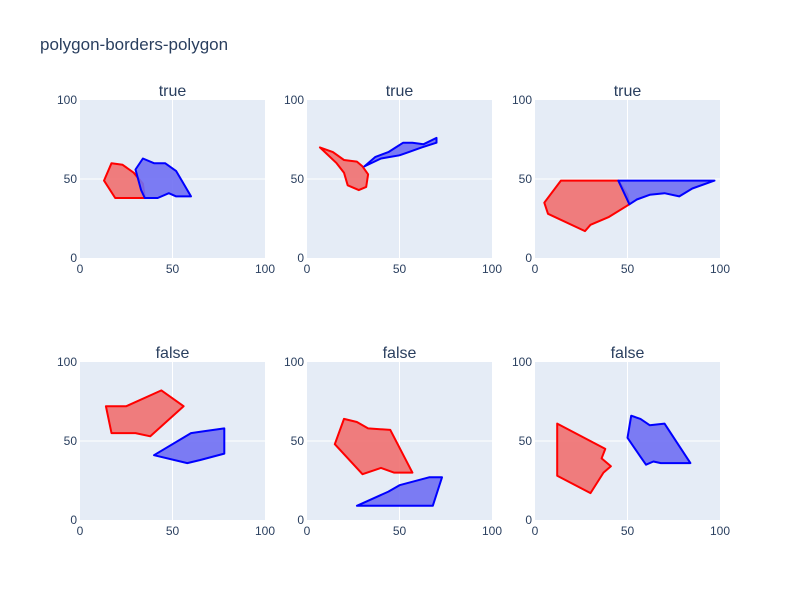  I want to click on subplot-4: false 0 50 100 0 50 100, so click(166, 441).